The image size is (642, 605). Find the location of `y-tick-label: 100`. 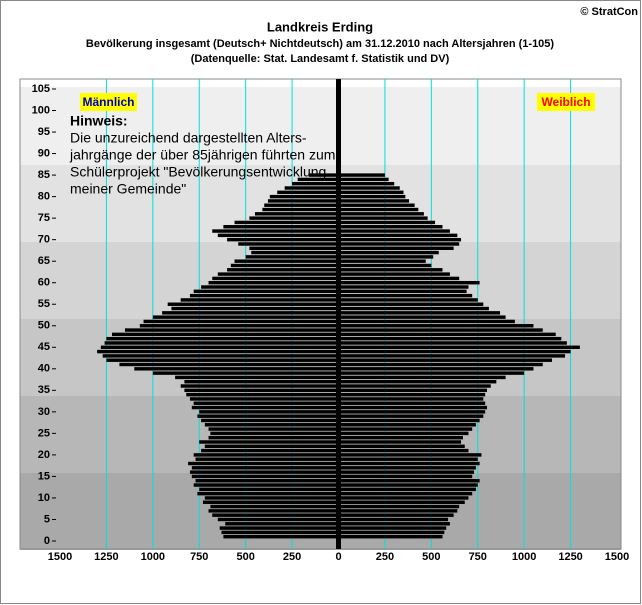

y-tick-label: 100 is located at coordinates (41, 110).